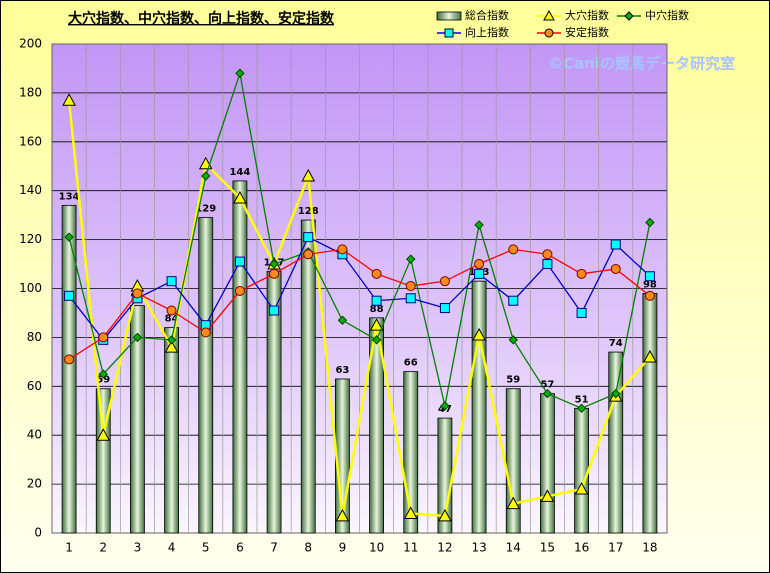 This screenshot has height=573, width=770. Describe the element at coordinates (343, 548) in the screenshot. I see `x-tick-label: 9` at that location.